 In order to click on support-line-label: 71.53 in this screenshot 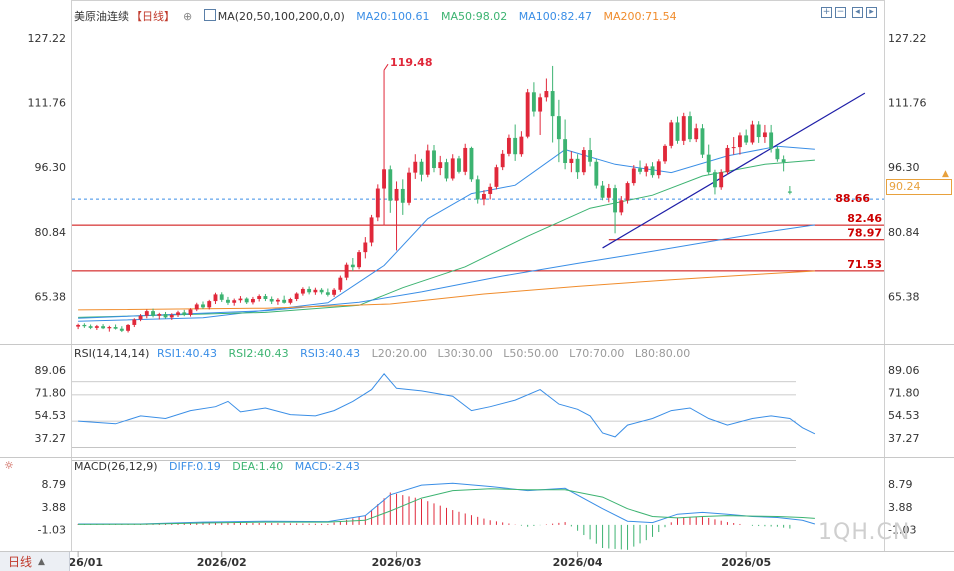, I will do `click(864, 264)`.